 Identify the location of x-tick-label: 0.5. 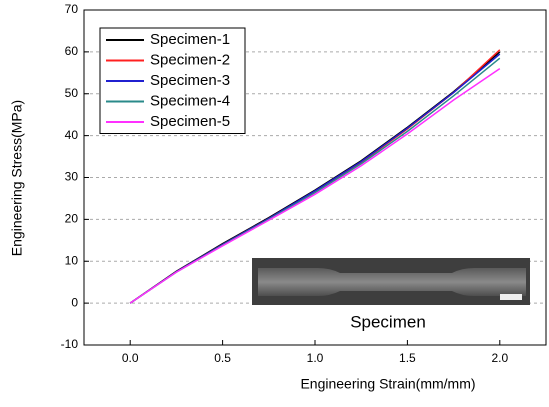
(222, 358).